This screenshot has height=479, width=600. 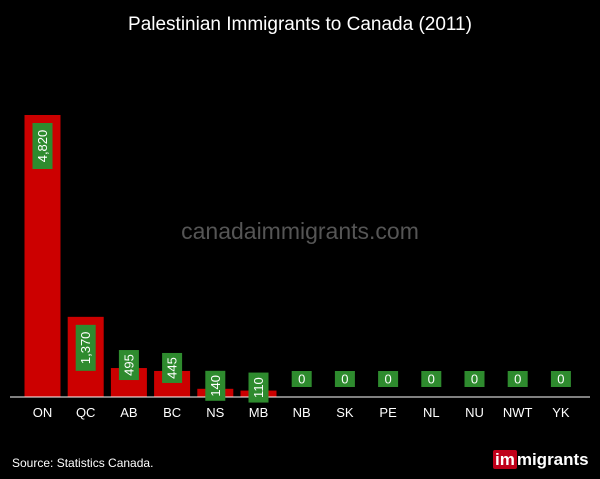 I want to click on data-label-bc: 445, so click(x=172, y=367).